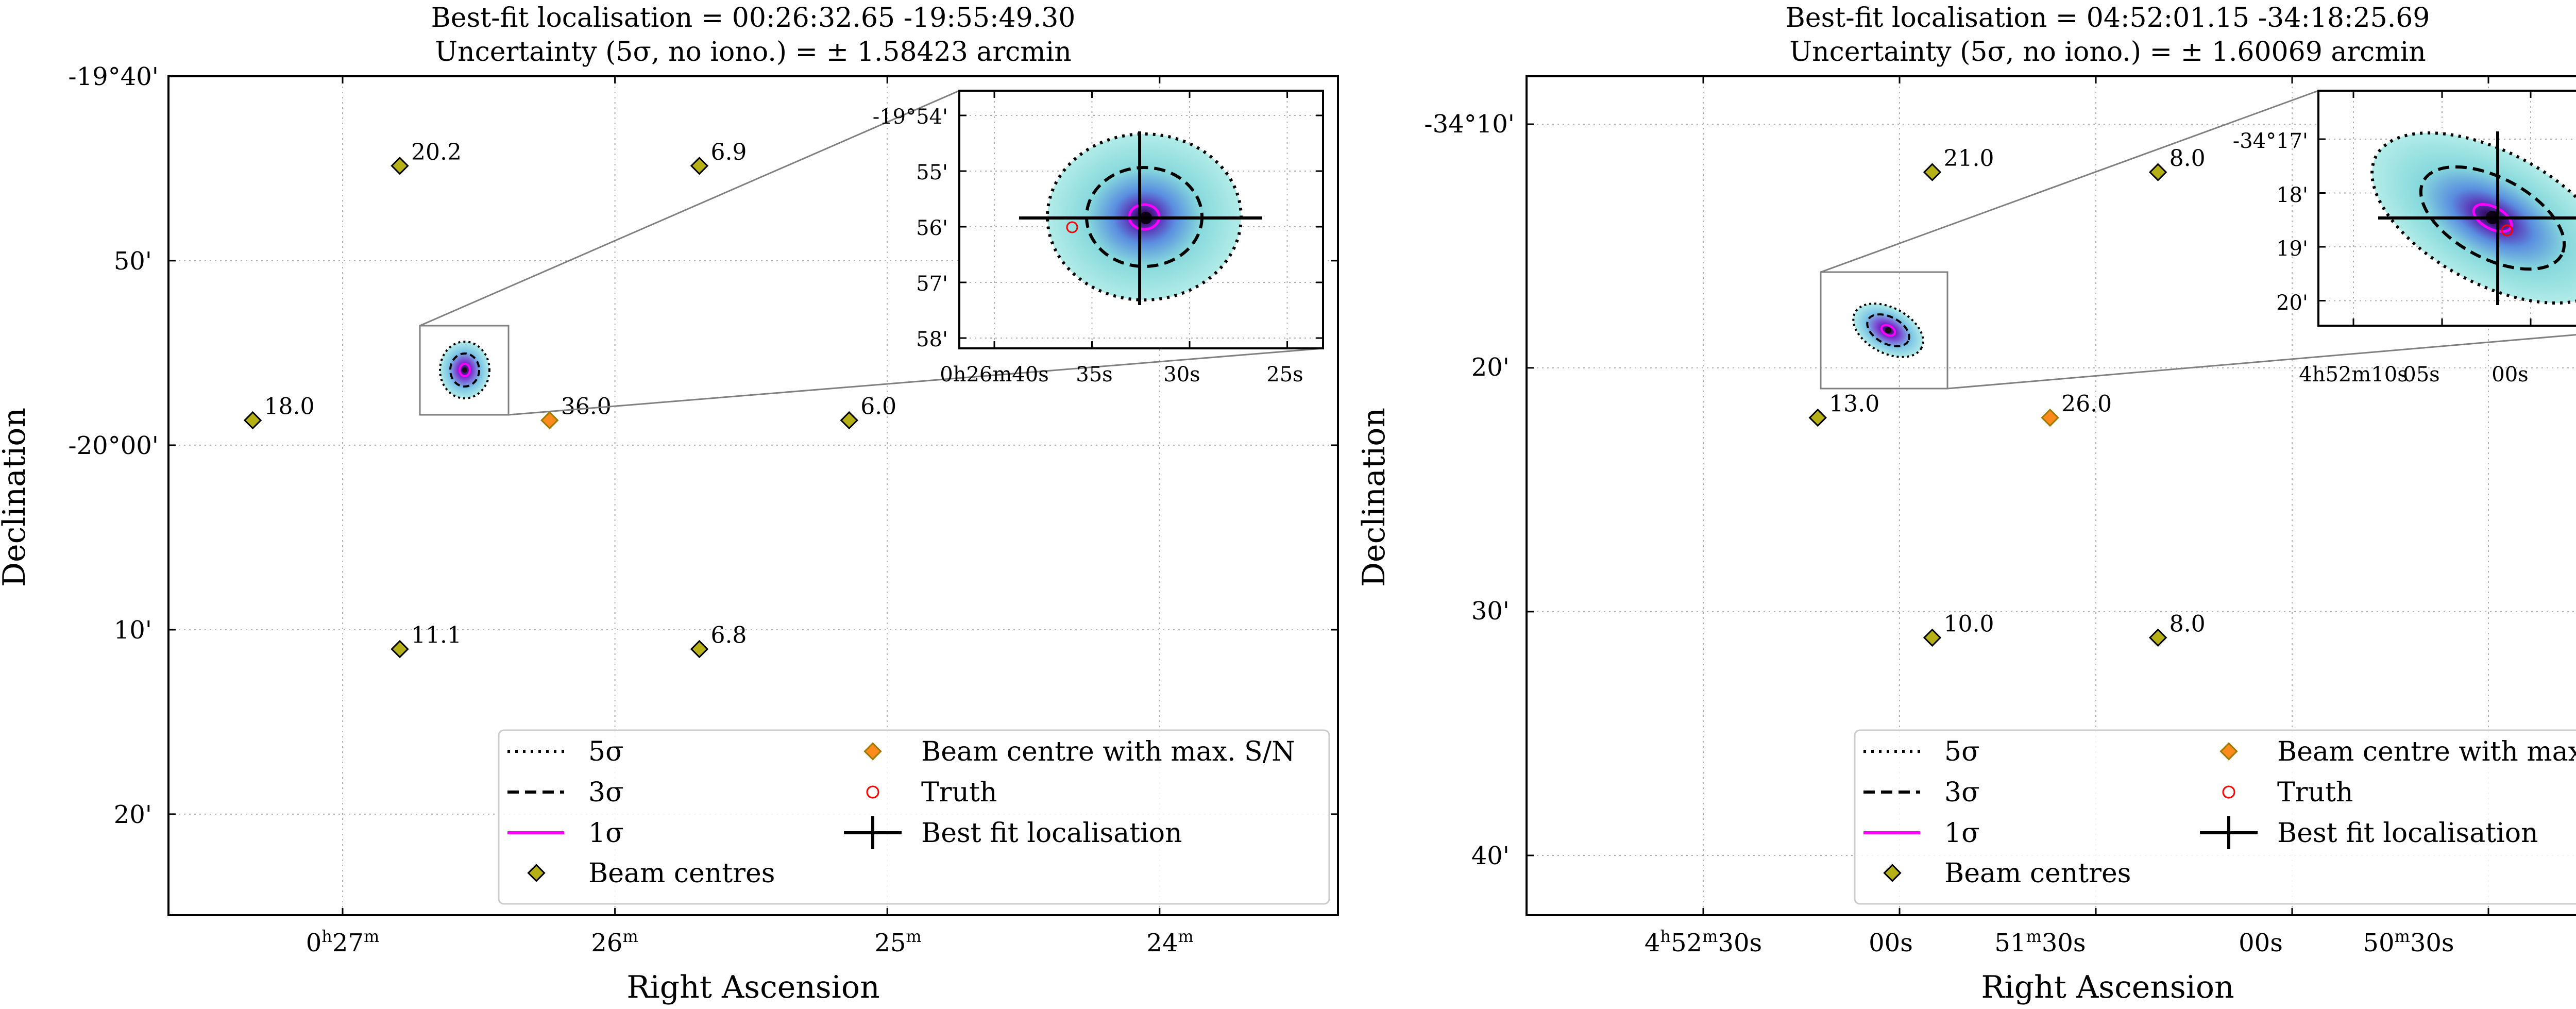 The image size is (2576, 1009). Describe the element at coordinates (910, 117) in the screenshot. I see `left-inset-y-tick-label: -19°54'` at that location.